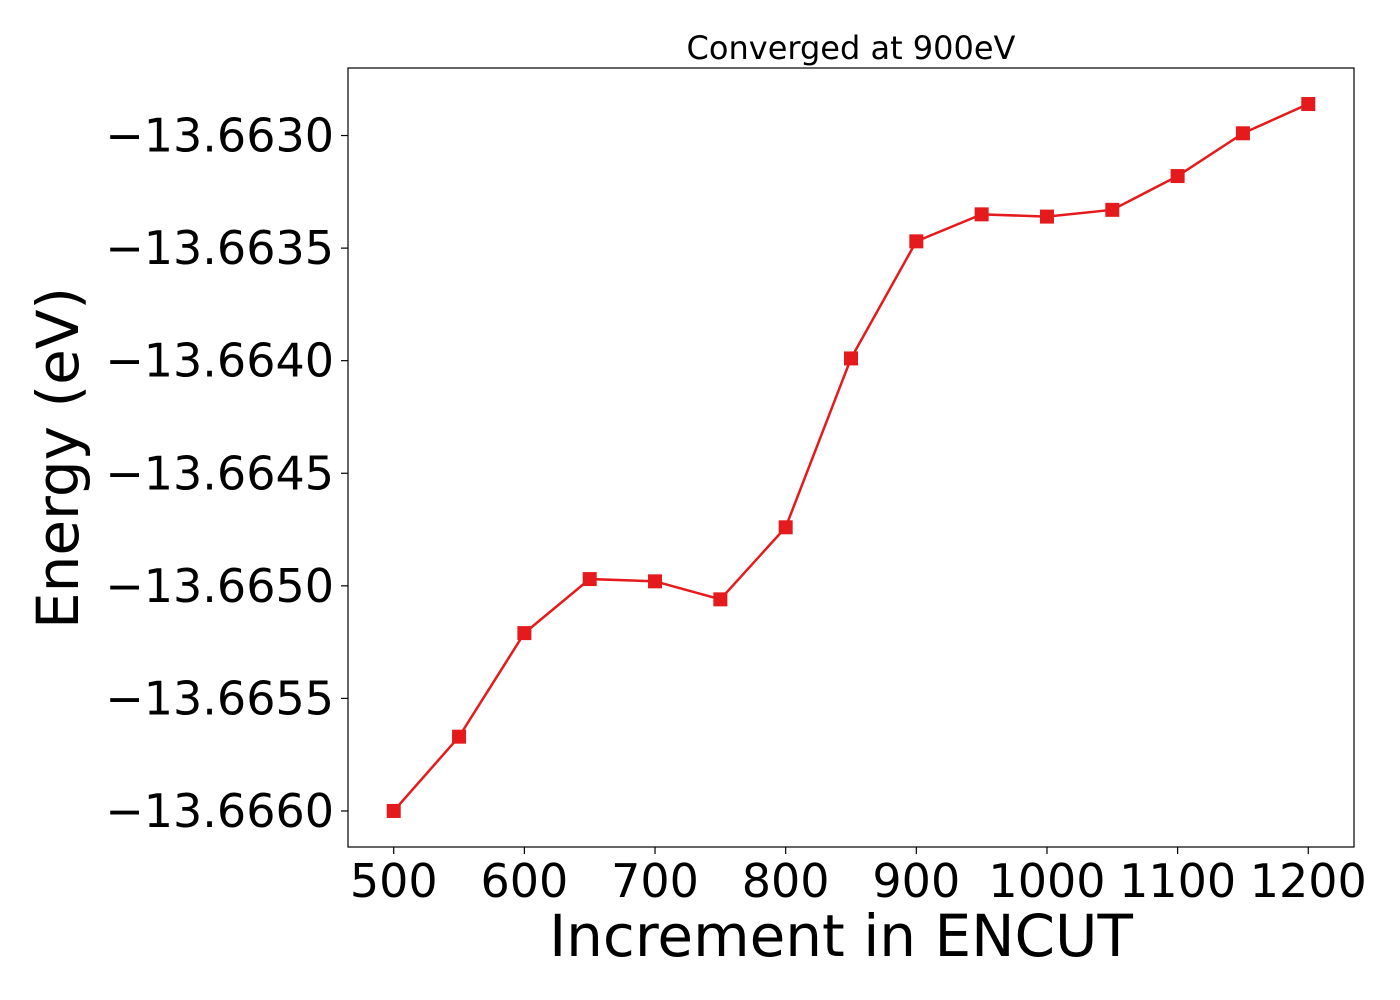  Describe the element at coordinates (858, 877) in the screenshot. I see `x-axis-ticks: 500 600 700 800 900 1000 1100 1200` at that location.